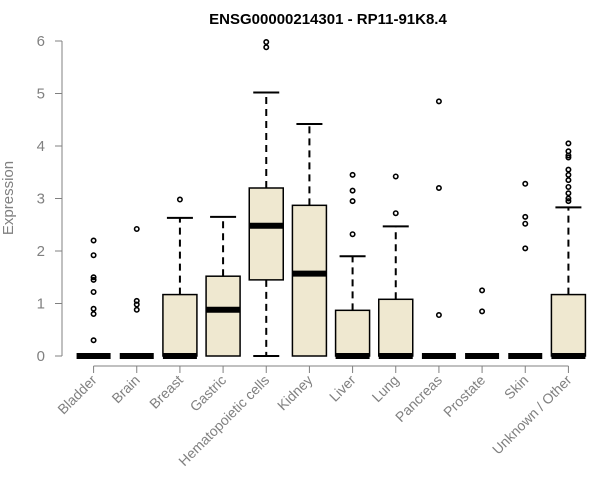 This screenshot has height=500, width=600. I want to click on x-tick-label: Lung, so click(385, 388).